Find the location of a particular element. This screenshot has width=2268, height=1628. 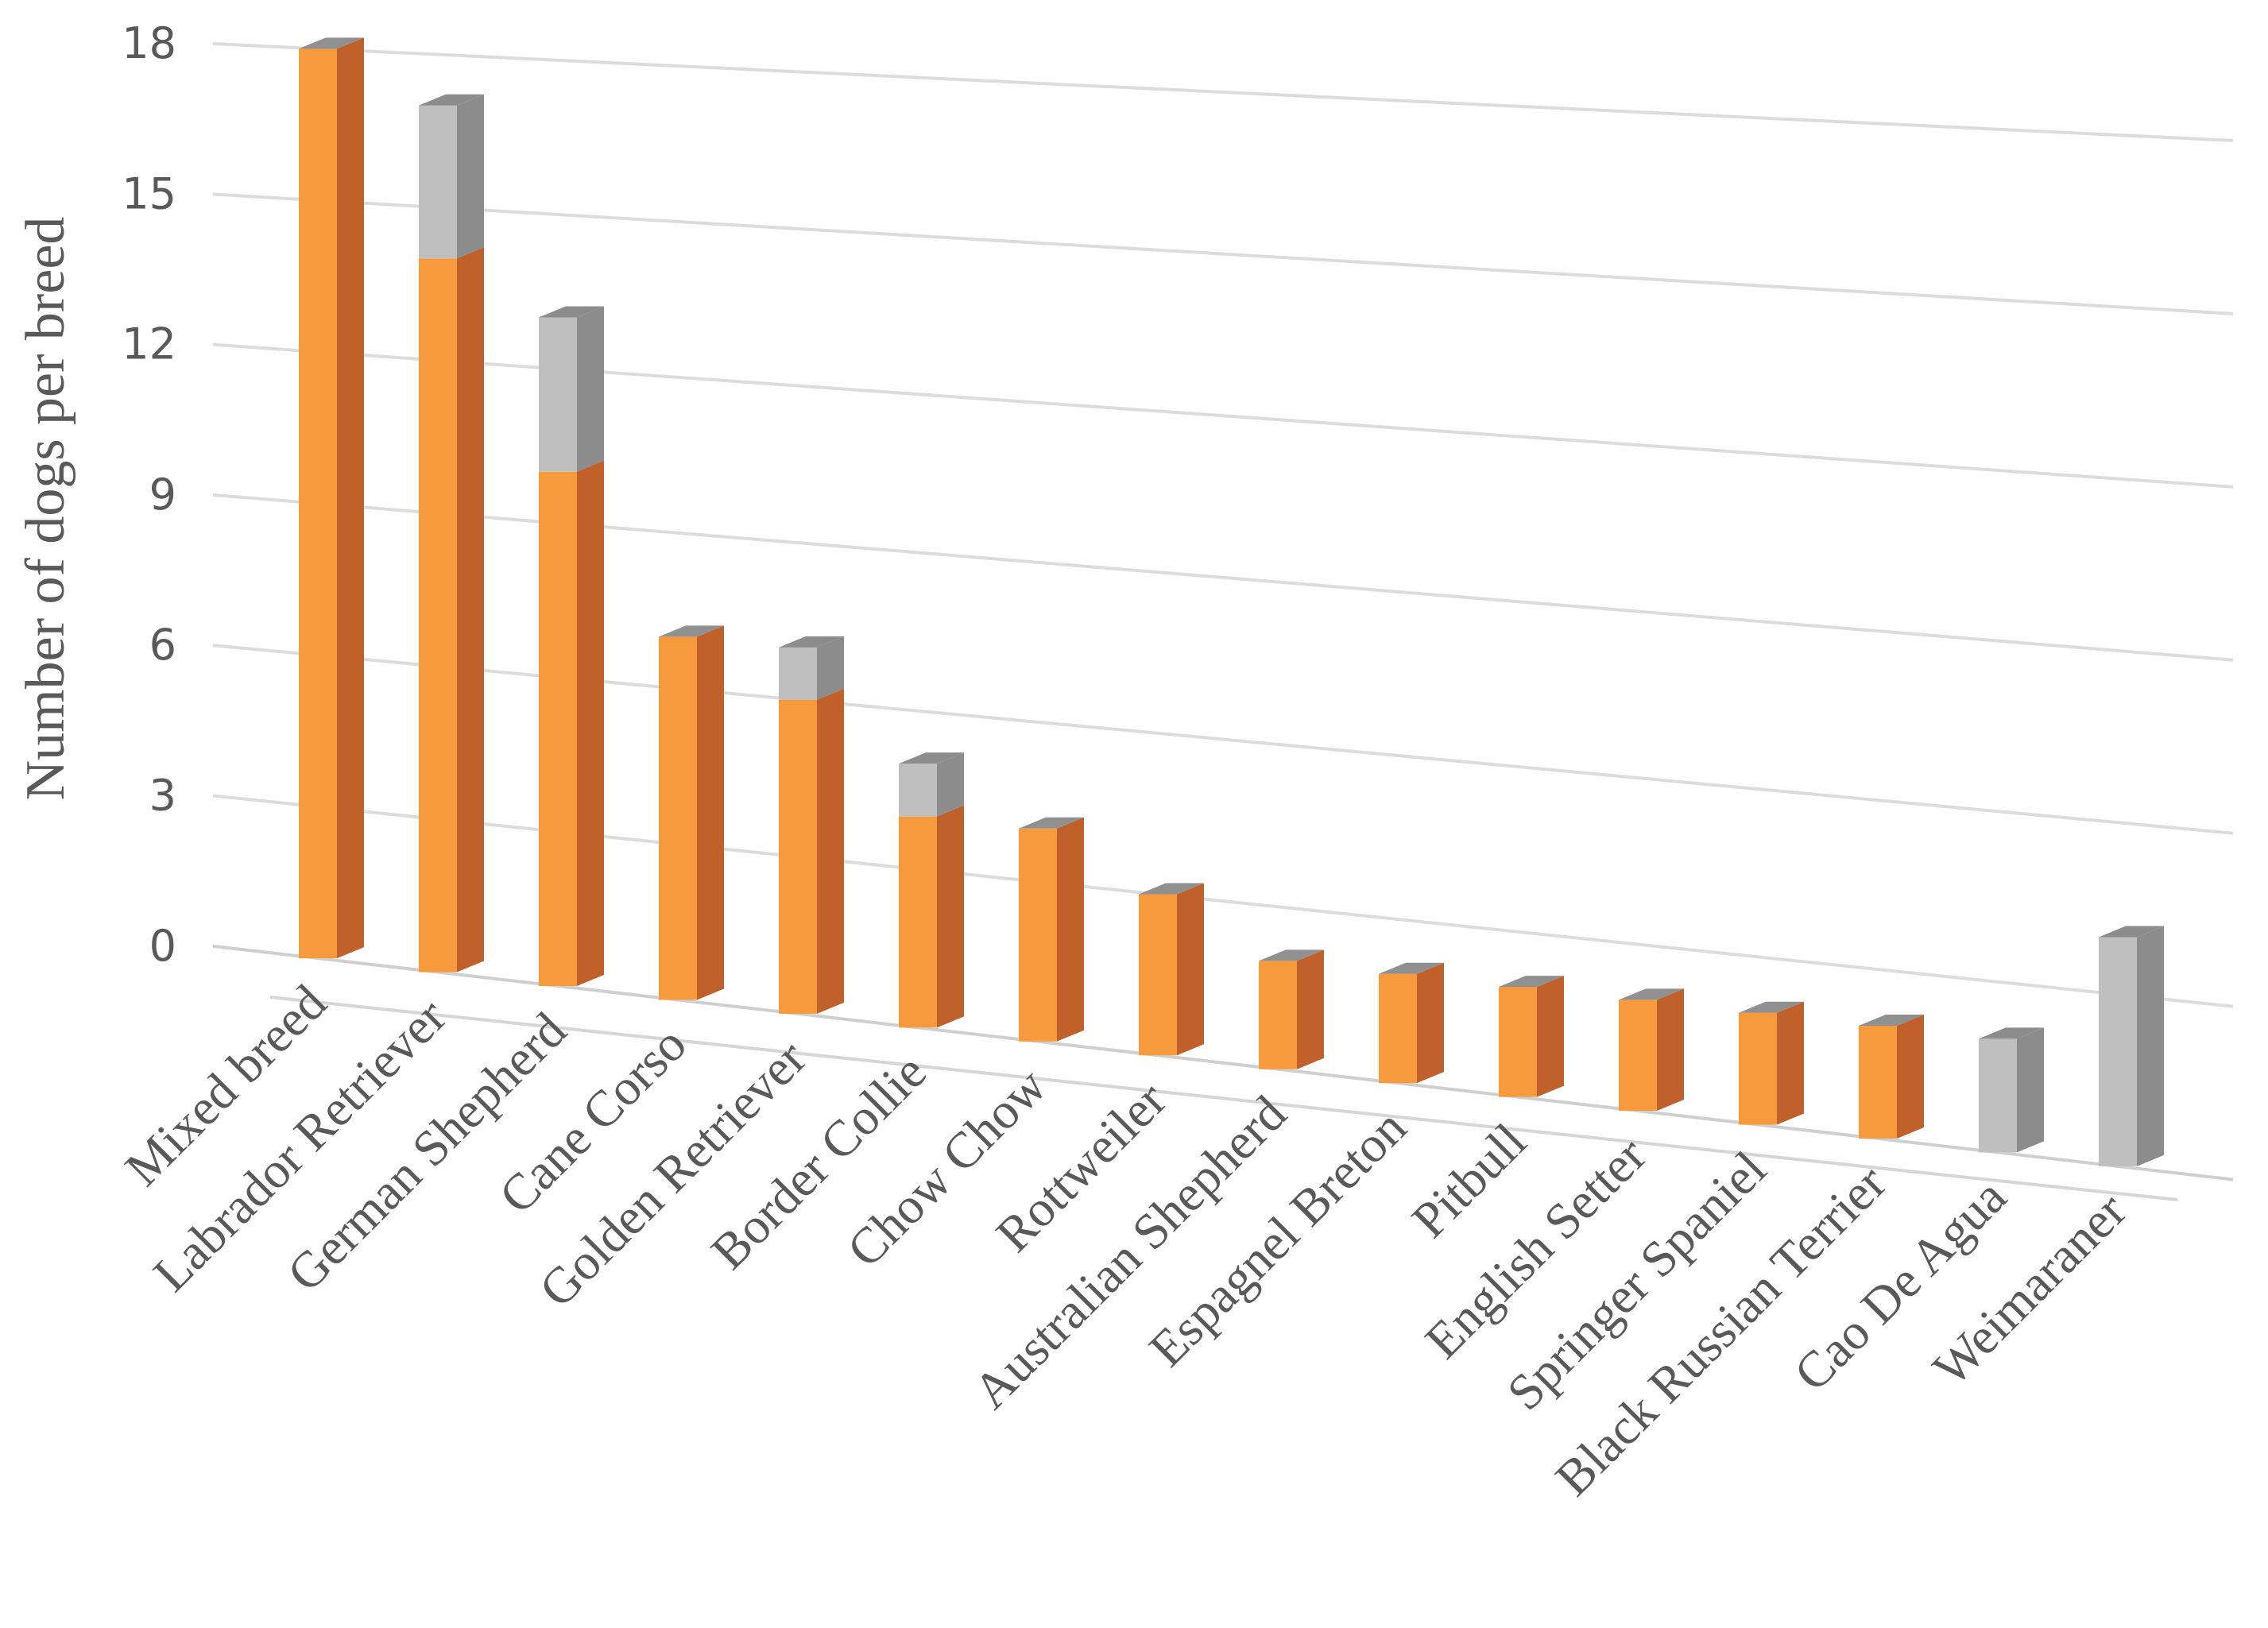

y-tick-label: 3 is located at coordinates (162, 796).